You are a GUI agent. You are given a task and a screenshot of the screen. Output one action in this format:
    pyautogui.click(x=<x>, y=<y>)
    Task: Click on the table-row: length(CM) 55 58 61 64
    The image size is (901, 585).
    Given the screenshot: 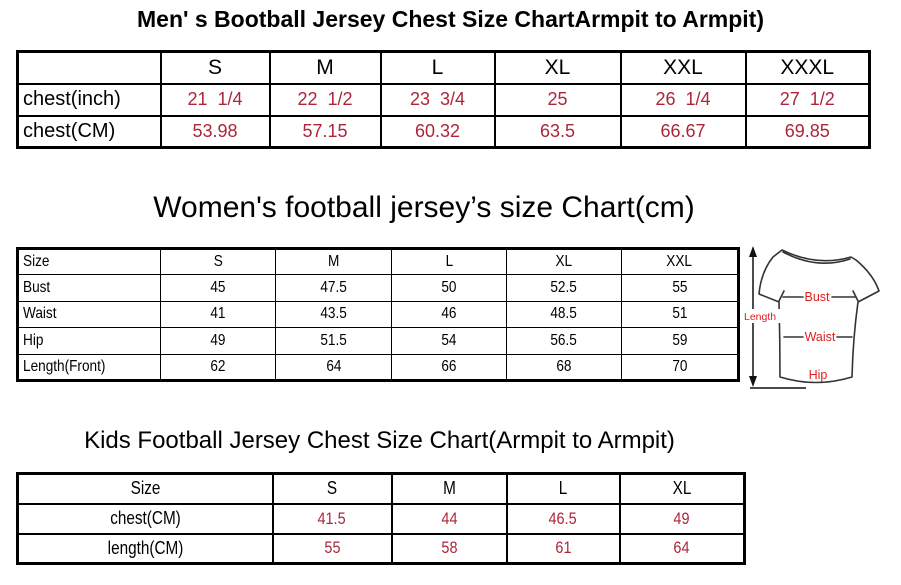 What is the action you would take?
    pyautogui.click(x=381, y=548)
    